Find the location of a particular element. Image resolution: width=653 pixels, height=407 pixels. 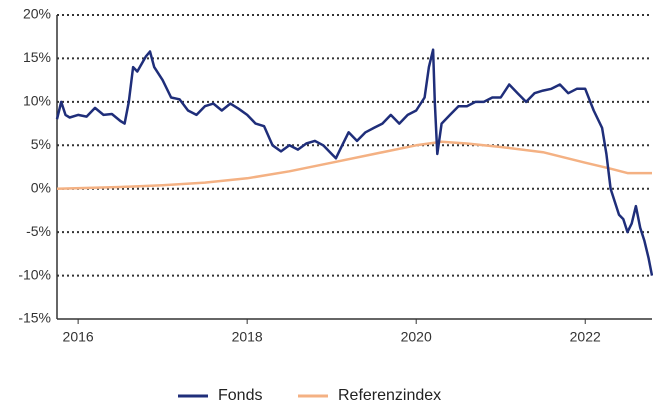

series-line is located at coordinates (354, 165).